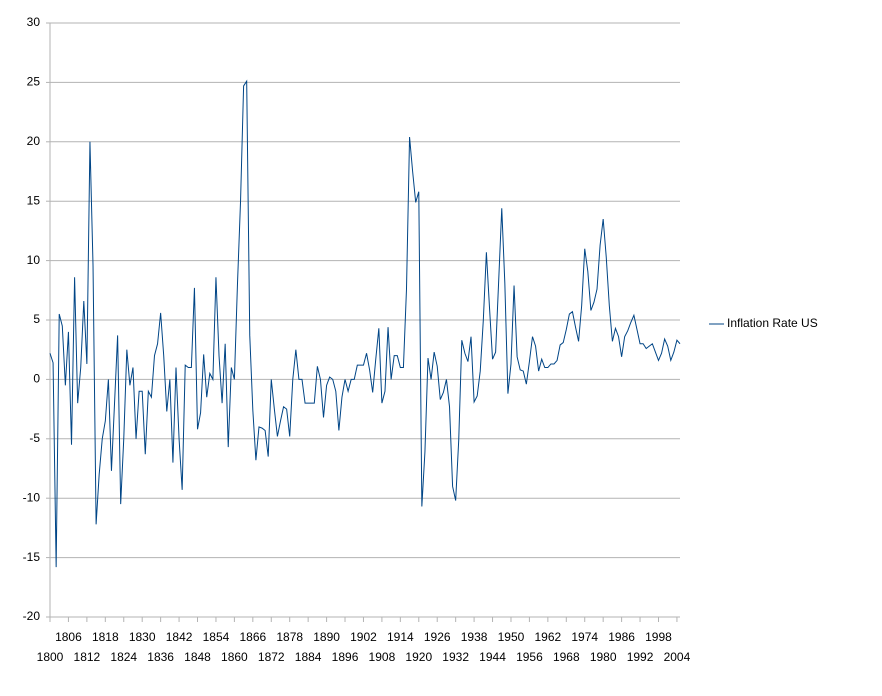 The image size is (882, 696). I want to click on x-tick-label: 1872, so click(271, 657).